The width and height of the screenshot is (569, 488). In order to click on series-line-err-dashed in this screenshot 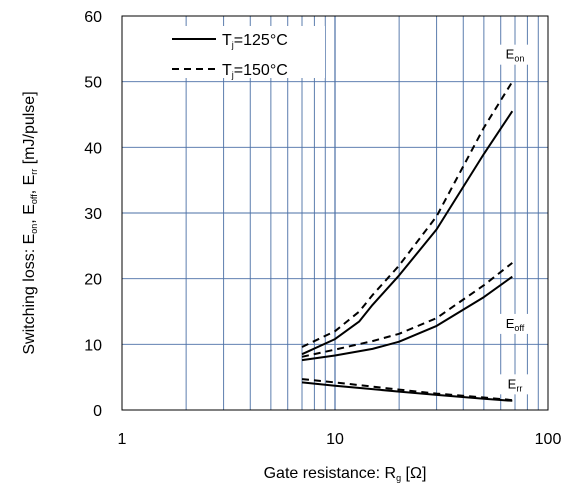, I will do `click(407, 390)`.